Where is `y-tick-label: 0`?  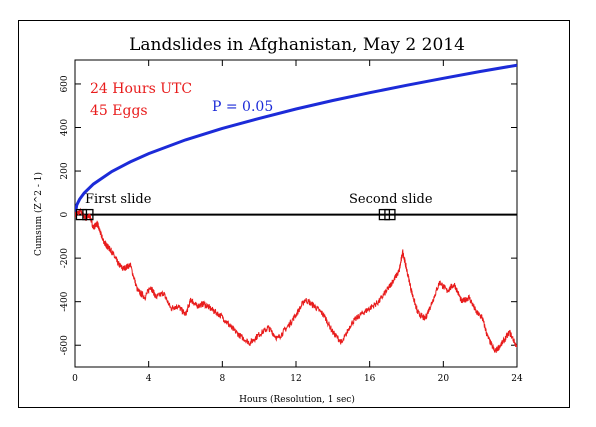
y-tick-label: 0 is located at coordinates (65, 214).